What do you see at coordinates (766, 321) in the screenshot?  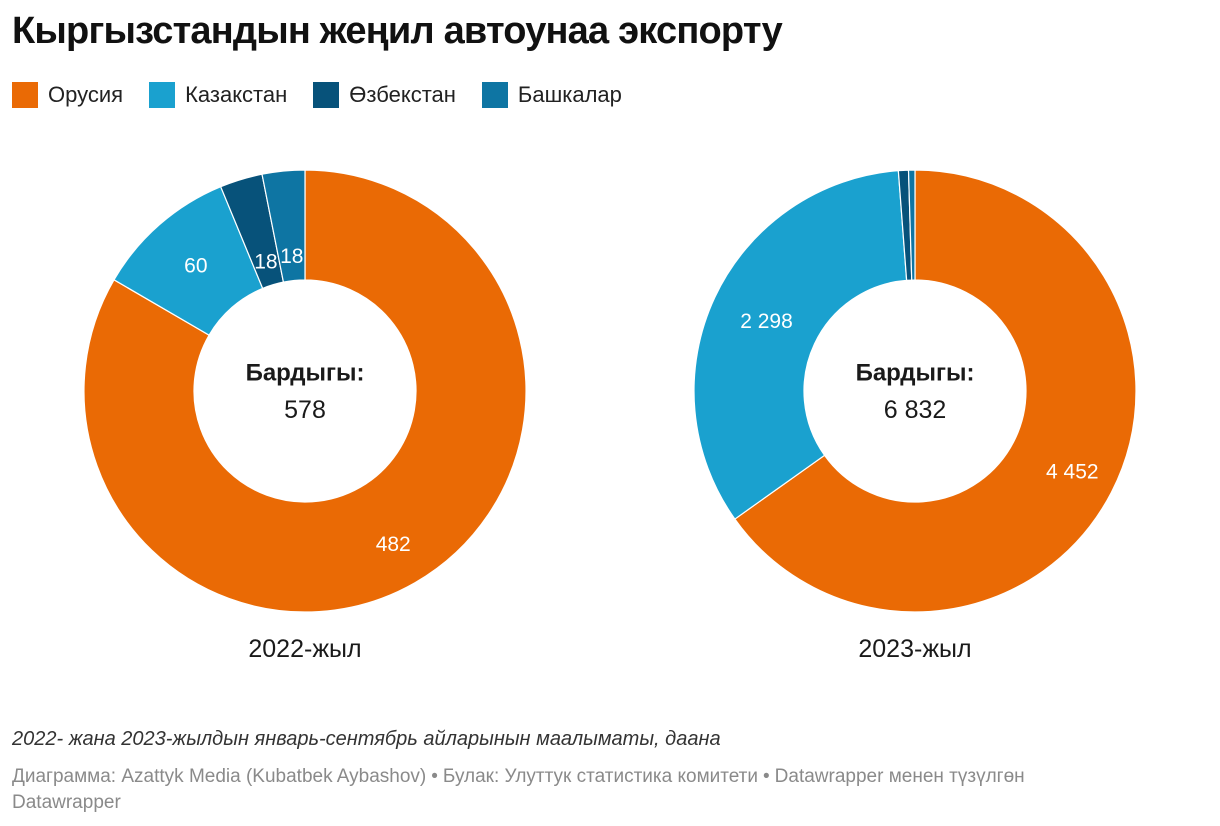 I see `slice-label-2023-kazakhstan: 2 298` at bounding box center [766, 321].